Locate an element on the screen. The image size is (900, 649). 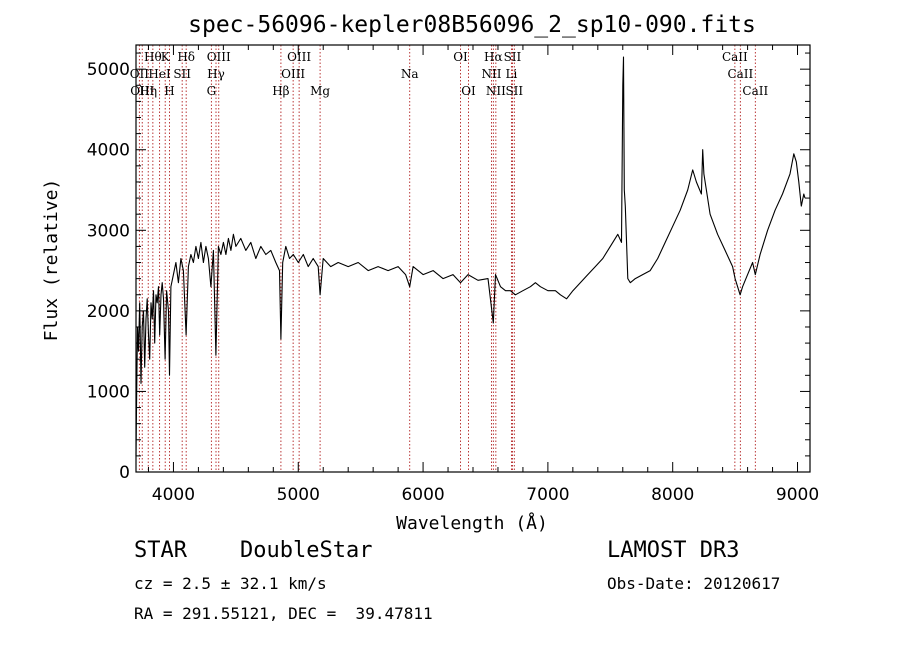
line-label: H is located at coordinates (169, 91).